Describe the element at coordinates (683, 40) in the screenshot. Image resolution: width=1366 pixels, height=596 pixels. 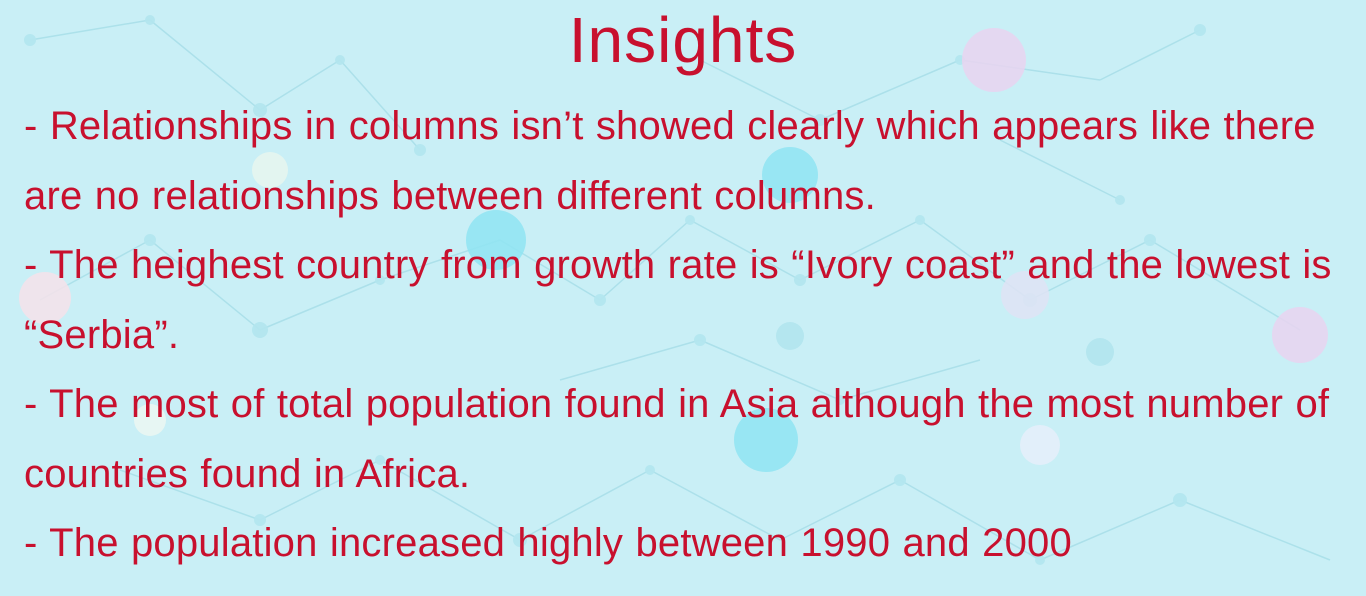
I see `slide-title: Insights` at that location.